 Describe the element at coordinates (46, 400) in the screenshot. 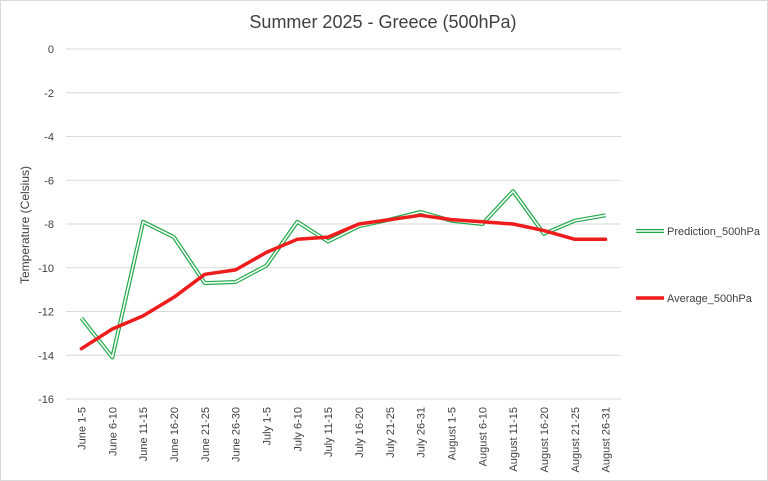

I see `y-tick-label-8: -16` at that location.